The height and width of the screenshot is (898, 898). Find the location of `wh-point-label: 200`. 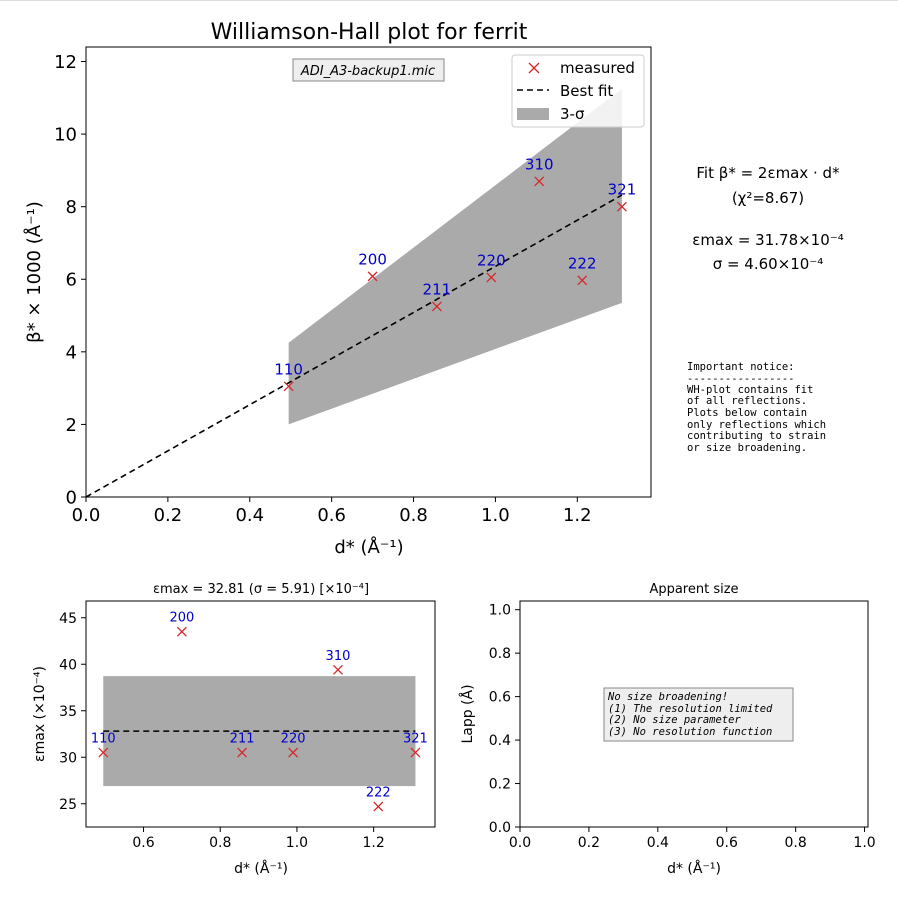

wh-point-label: 200 is located at coordinates (372, 259).